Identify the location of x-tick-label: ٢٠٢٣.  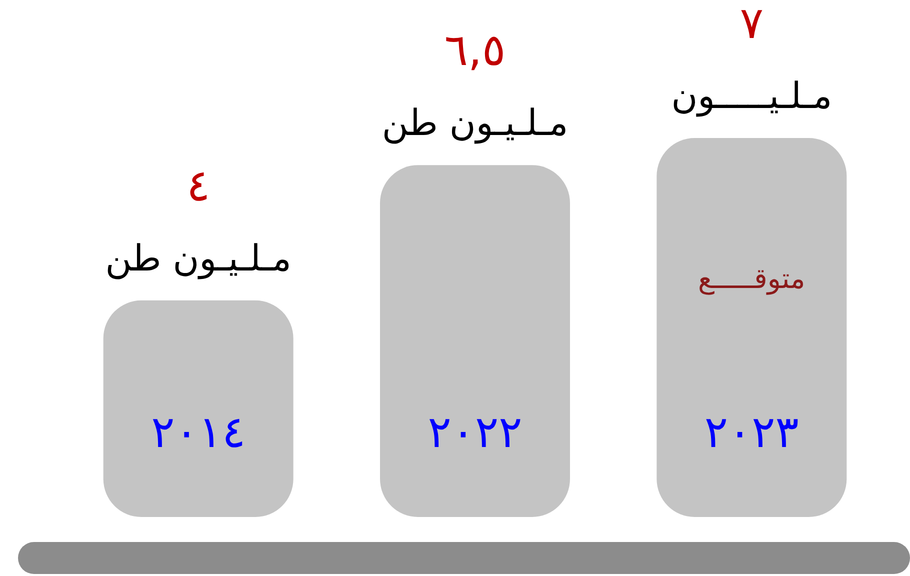
(751, 432).